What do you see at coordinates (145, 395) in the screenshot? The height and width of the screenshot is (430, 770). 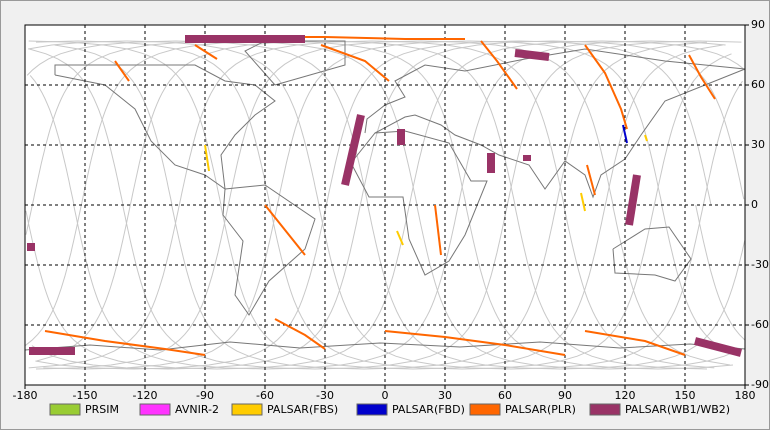 I see `x-tick-label: -120` at bounding box center [145, 395].